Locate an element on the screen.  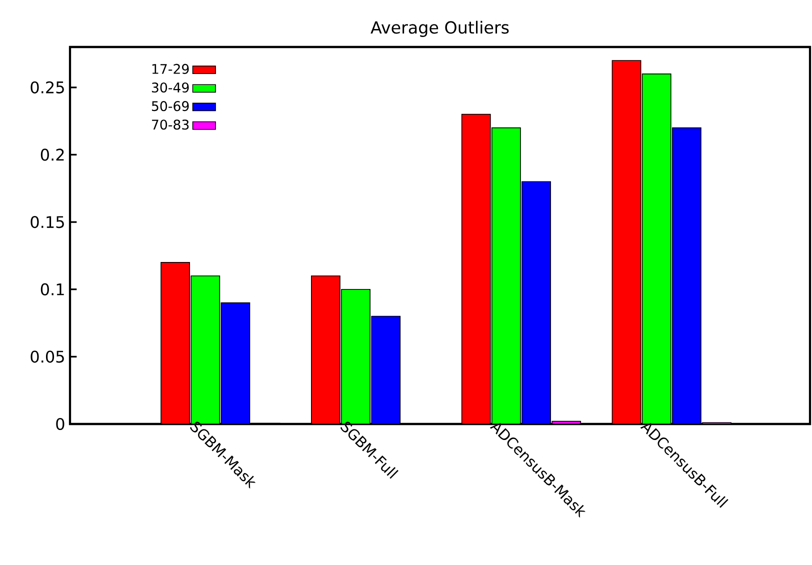
y-tick-label: 0.25 is located at coordinates (47, 87).